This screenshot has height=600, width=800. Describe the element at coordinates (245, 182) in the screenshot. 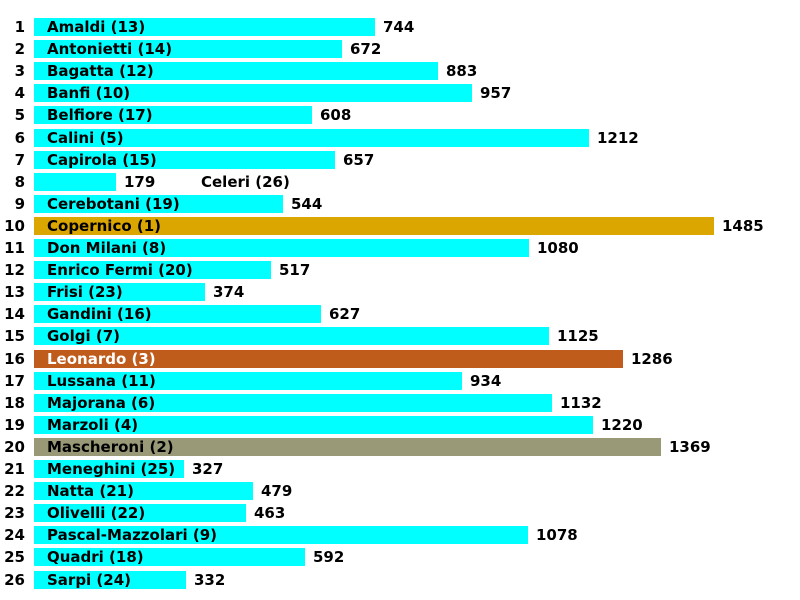

I see `bar-name-label: Celeri (26)` at that location.